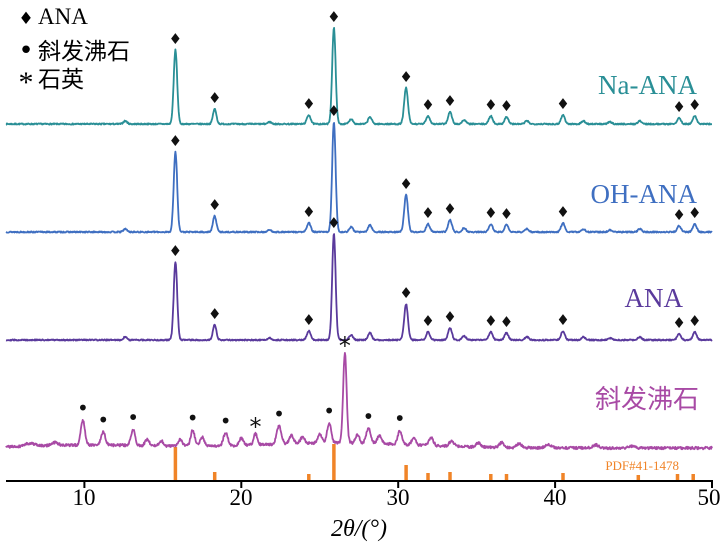 The width and height of the screenshot is (725, 553). I want to click on reference-pdf-label: PDF#41-1478, so click(642, 465).